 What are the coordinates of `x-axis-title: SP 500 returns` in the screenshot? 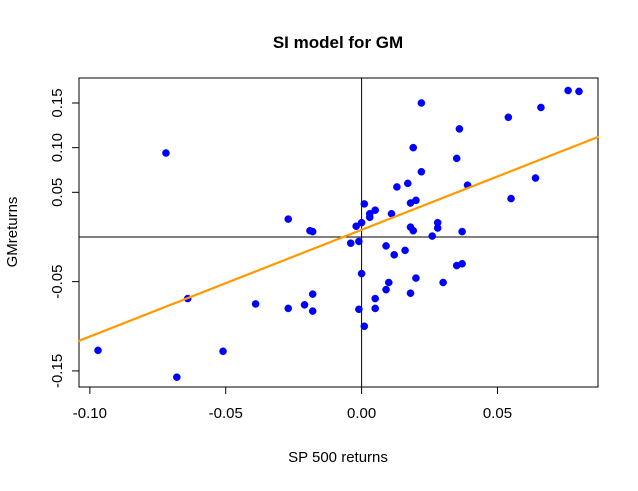 It's located at (338, 457).